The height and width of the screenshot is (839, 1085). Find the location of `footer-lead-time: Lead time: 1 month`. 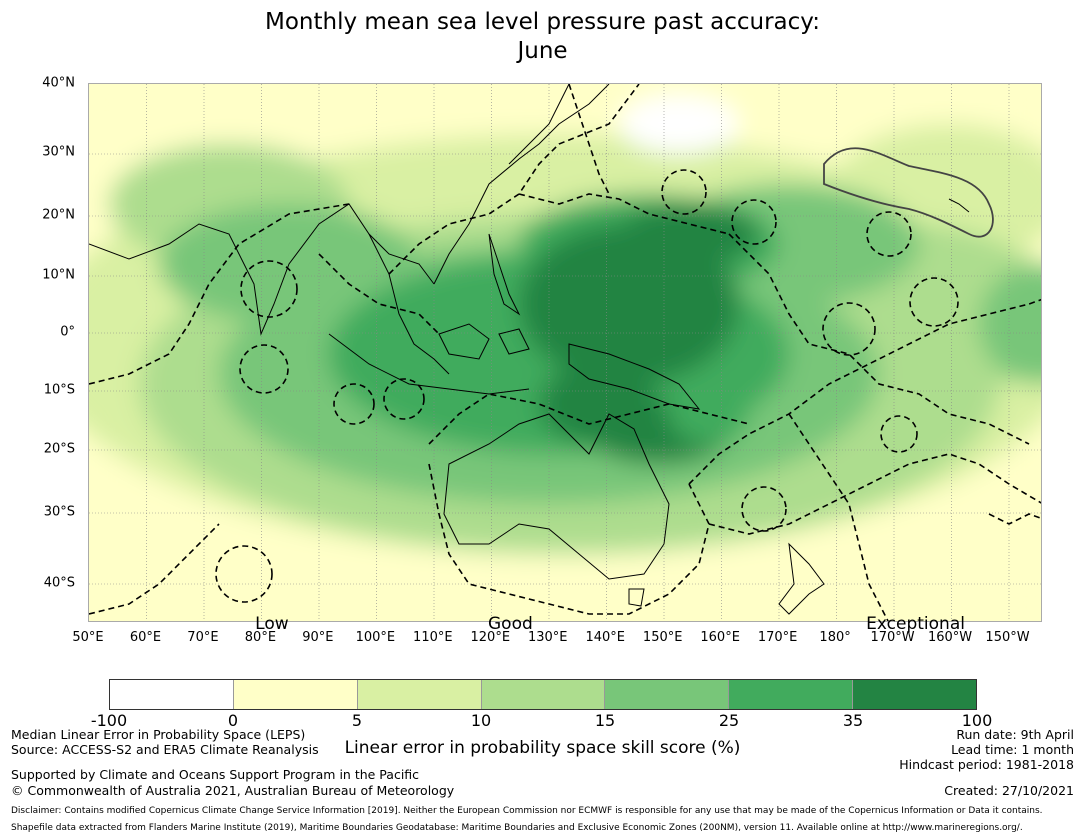

footer-lead-time: Lead time: 1 month is located at coordinates (1012, 749).